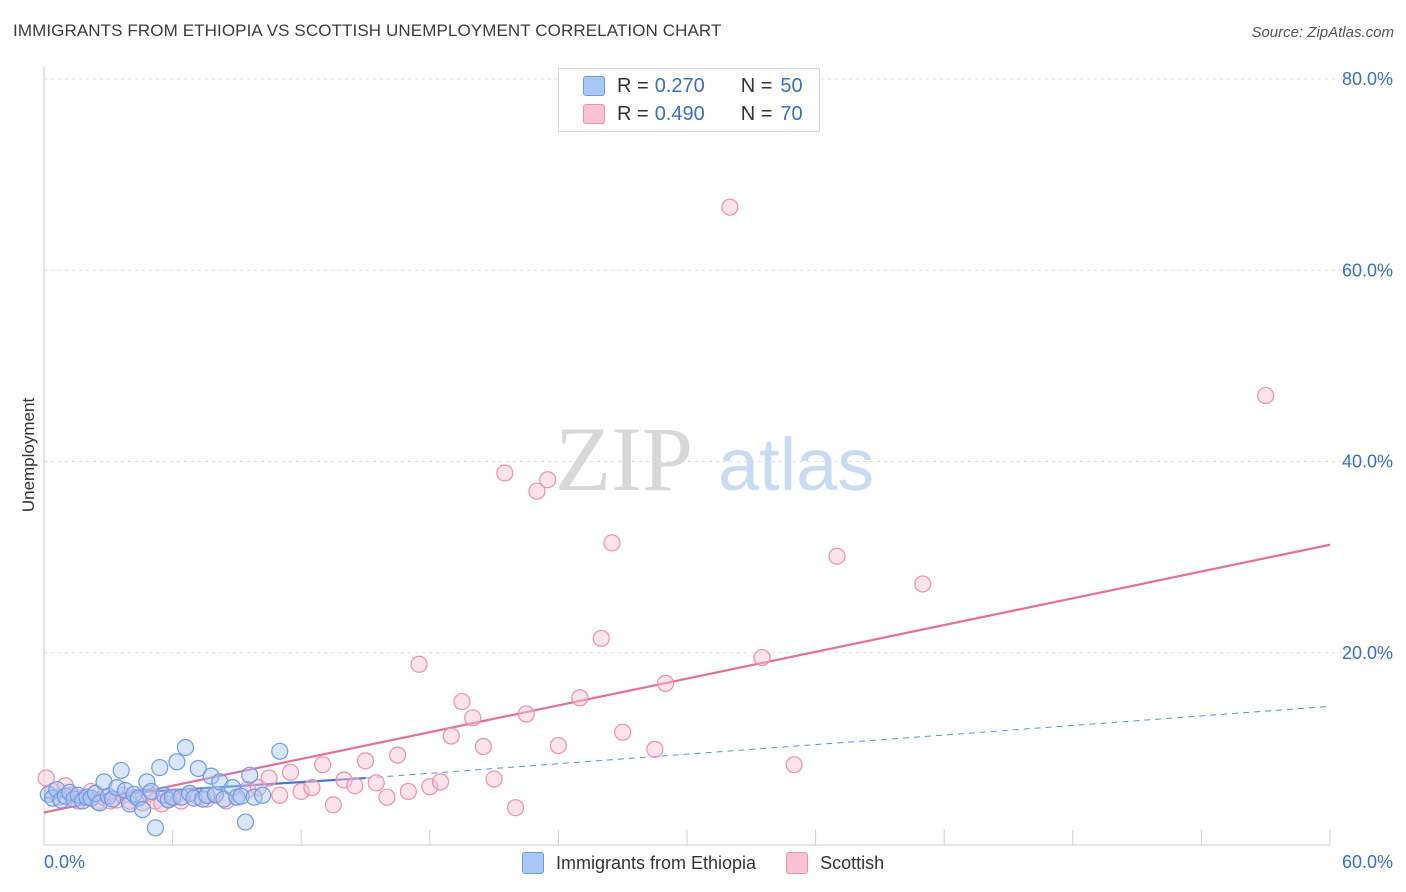  What do you see at coordinates (1322, 32) in the screenshot?
I see `source-label: Source: ZipAtlas.com` at bounding box center [1322, 32].